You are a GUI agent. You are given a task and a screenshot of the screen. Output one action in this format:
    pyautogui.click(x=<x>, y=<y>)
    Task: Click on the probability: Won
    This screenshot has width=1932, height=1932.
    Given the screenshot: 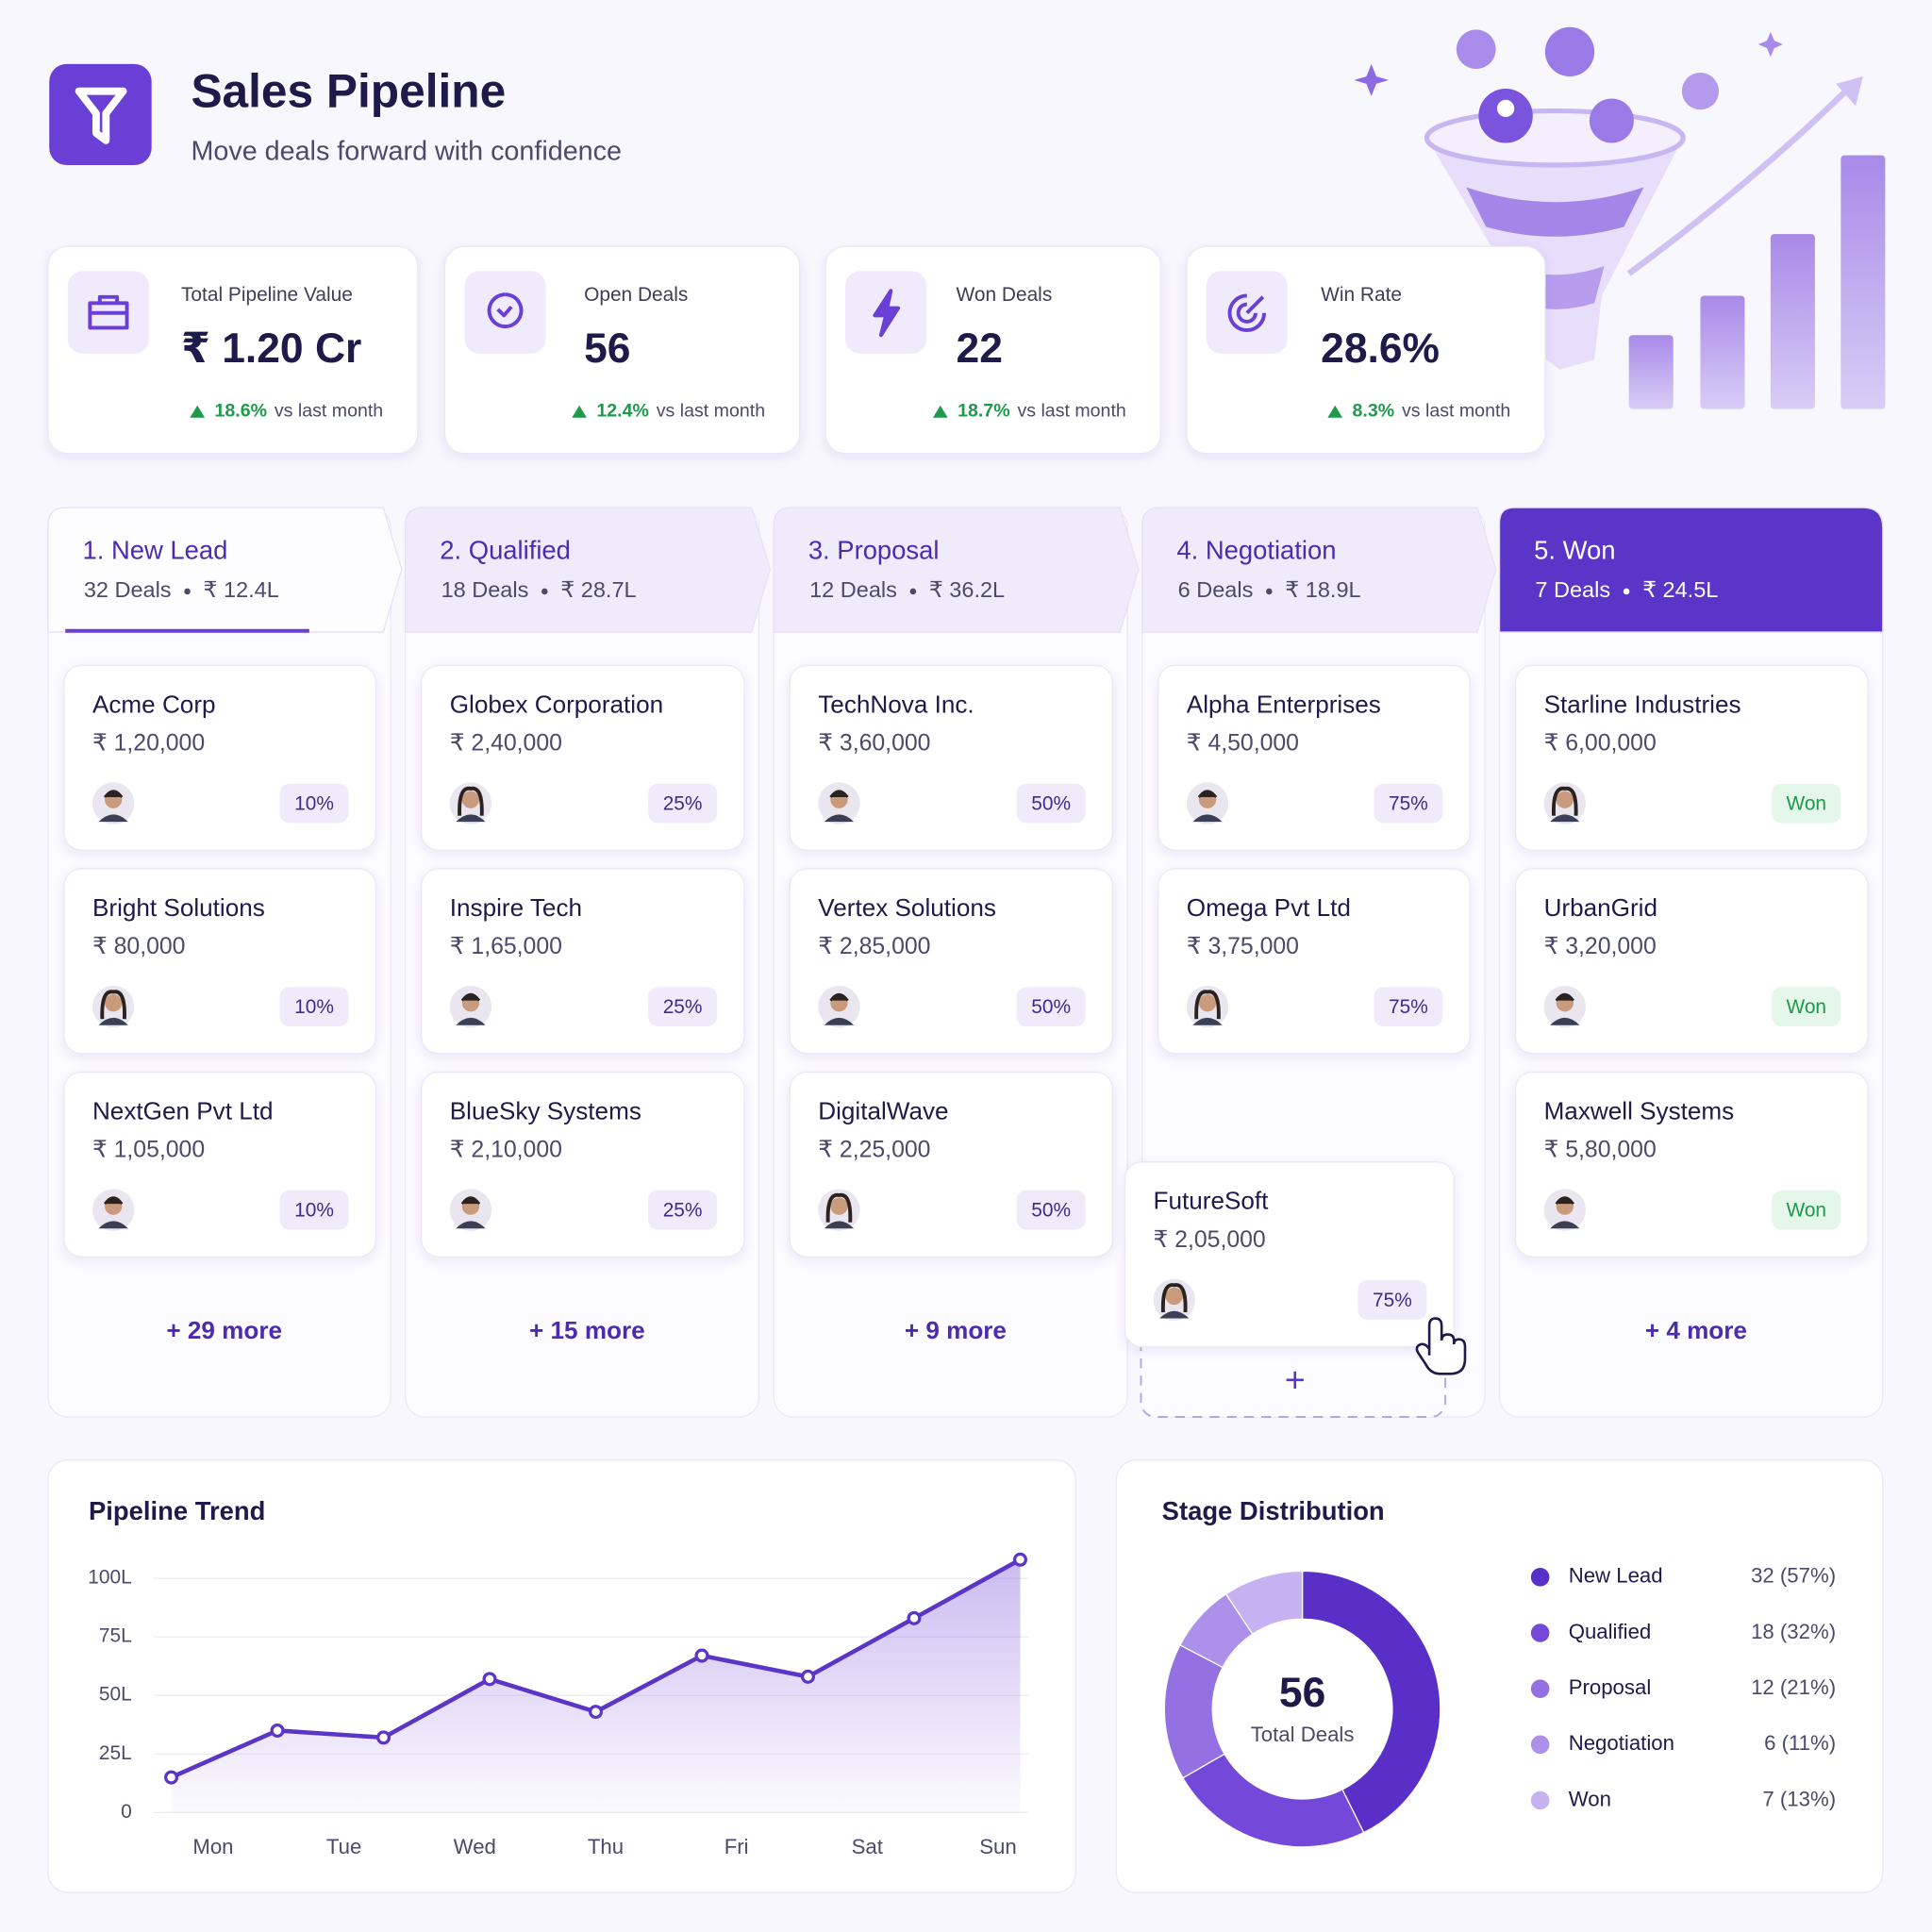 What is the action you would take?
    pyautogui.click(x=1807, y=803)
    